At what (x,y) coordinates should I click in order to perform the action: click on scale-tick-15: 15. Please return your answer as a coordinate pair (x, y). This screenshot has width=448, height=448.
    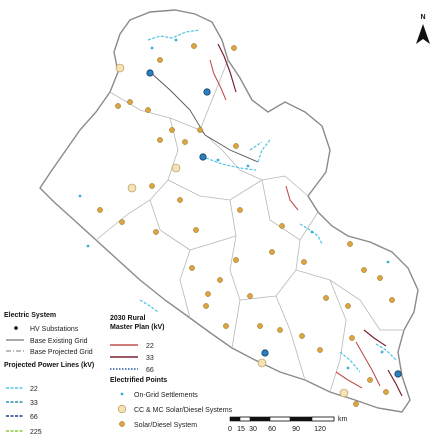
    Looking at the image, I should click on (241, 429).